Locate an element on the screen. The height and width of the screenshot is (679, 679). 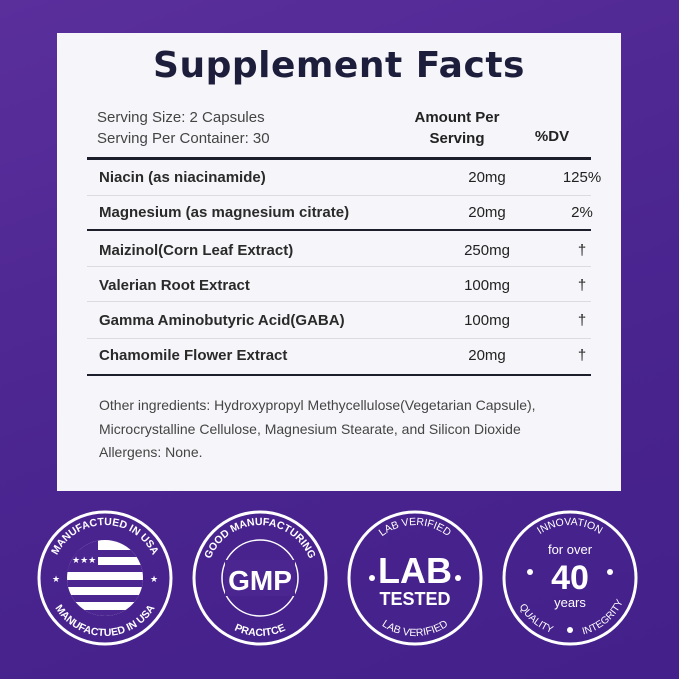
for-over-label: for over is located at coordinates (570, 549).